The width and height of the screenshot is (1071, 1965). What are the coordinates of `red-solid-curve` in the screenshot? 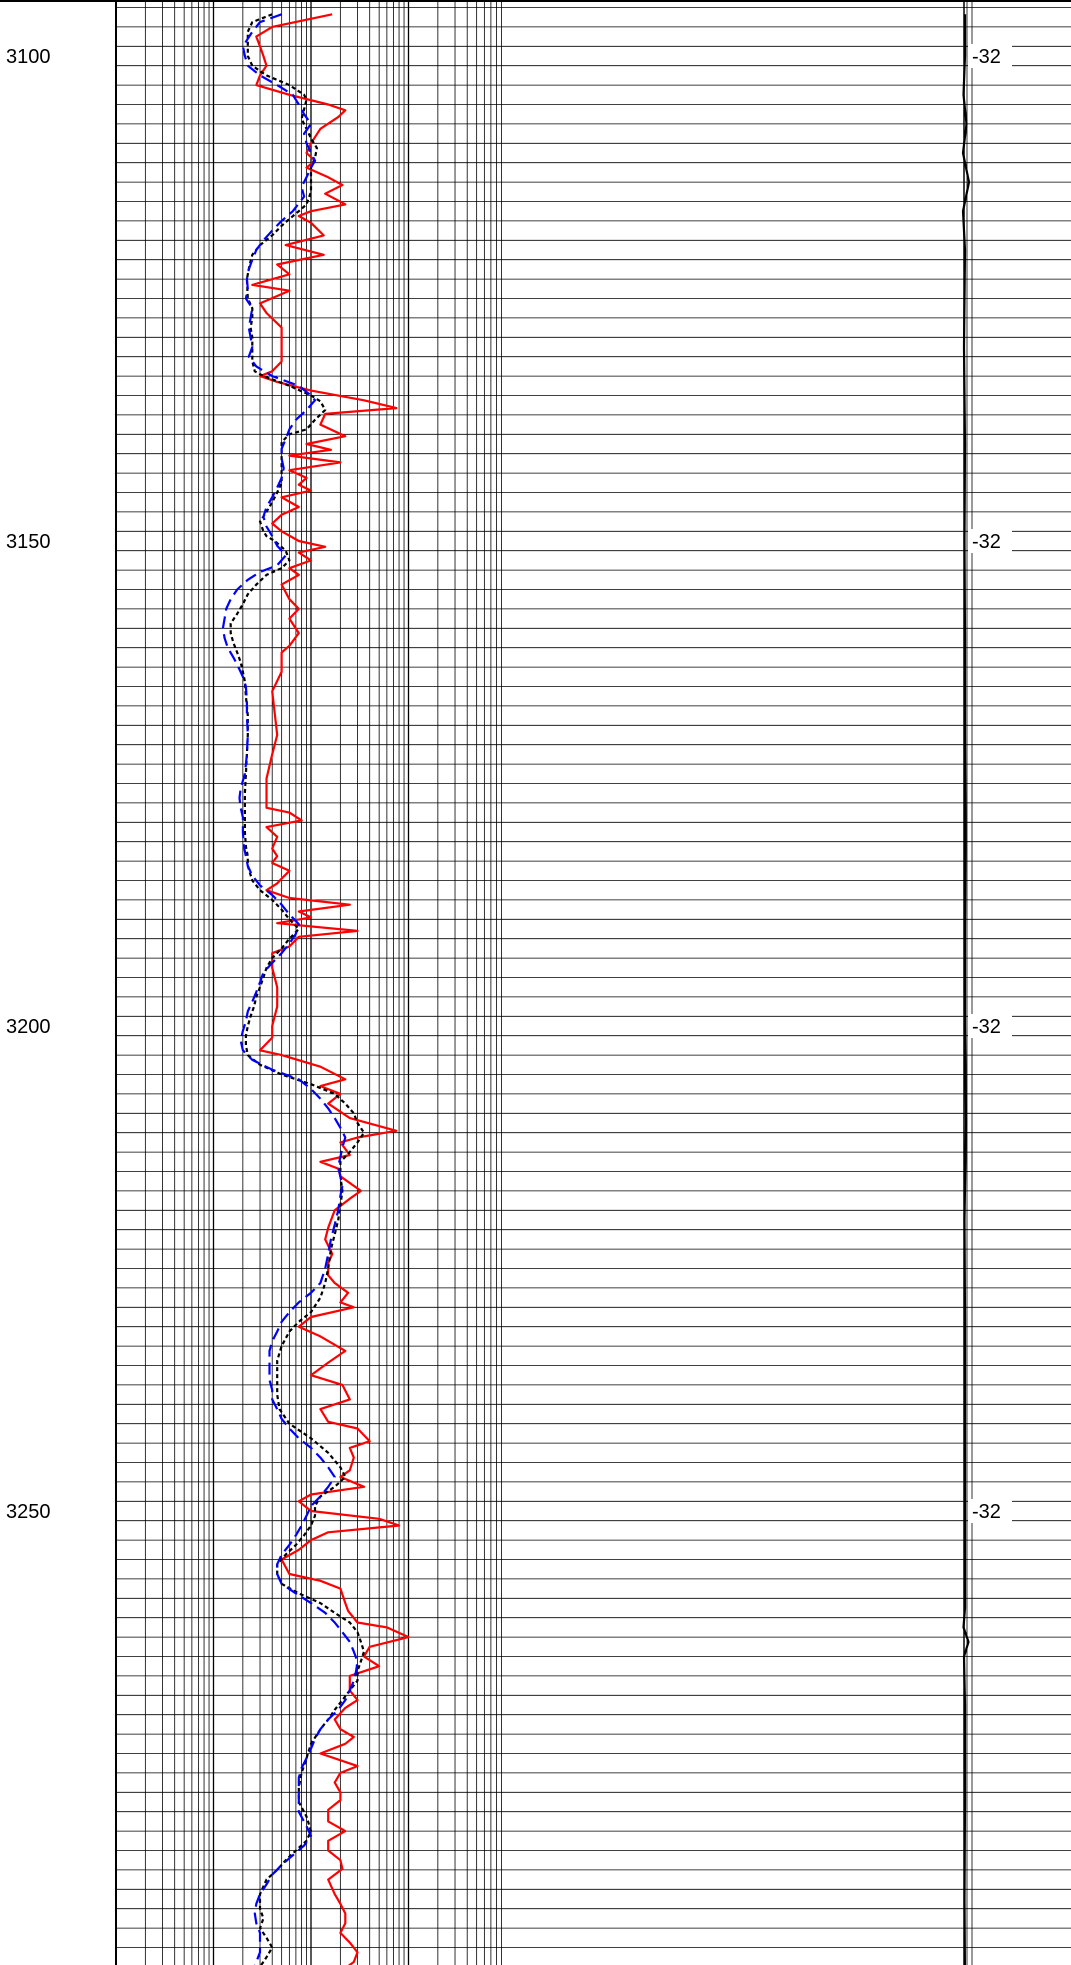 It's located at (330, 989).